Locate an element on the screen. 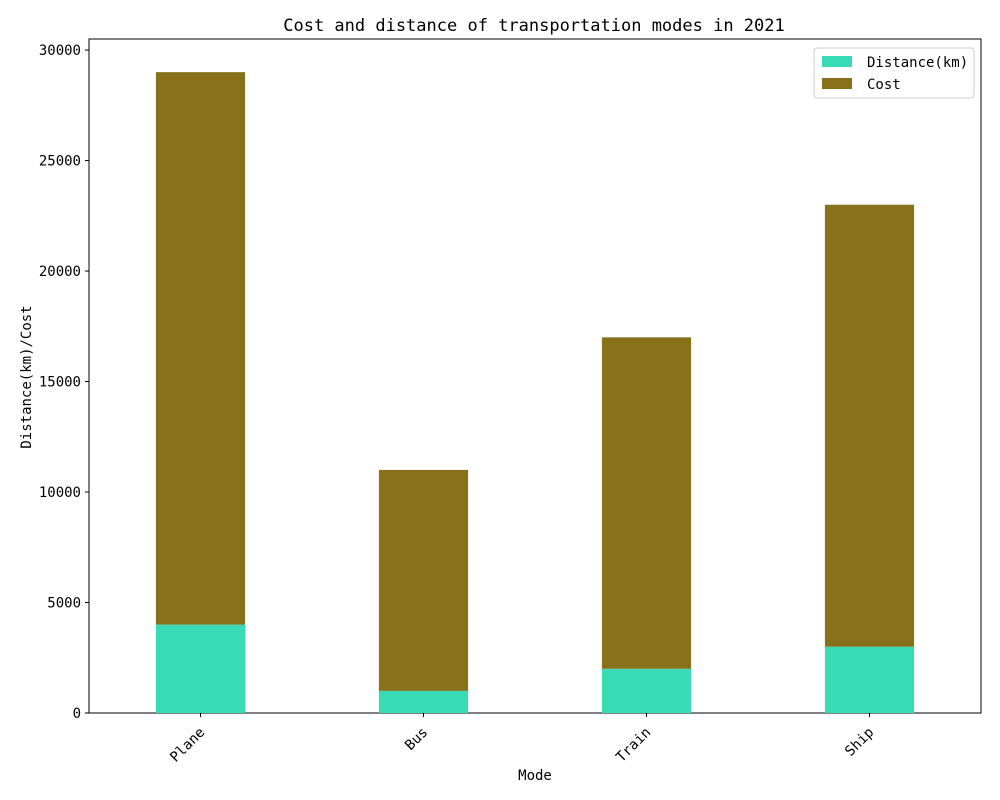 The height and width of the screenshot is (800, 1000). y-tick-label: 10000 is located at coordinates (60, 493).